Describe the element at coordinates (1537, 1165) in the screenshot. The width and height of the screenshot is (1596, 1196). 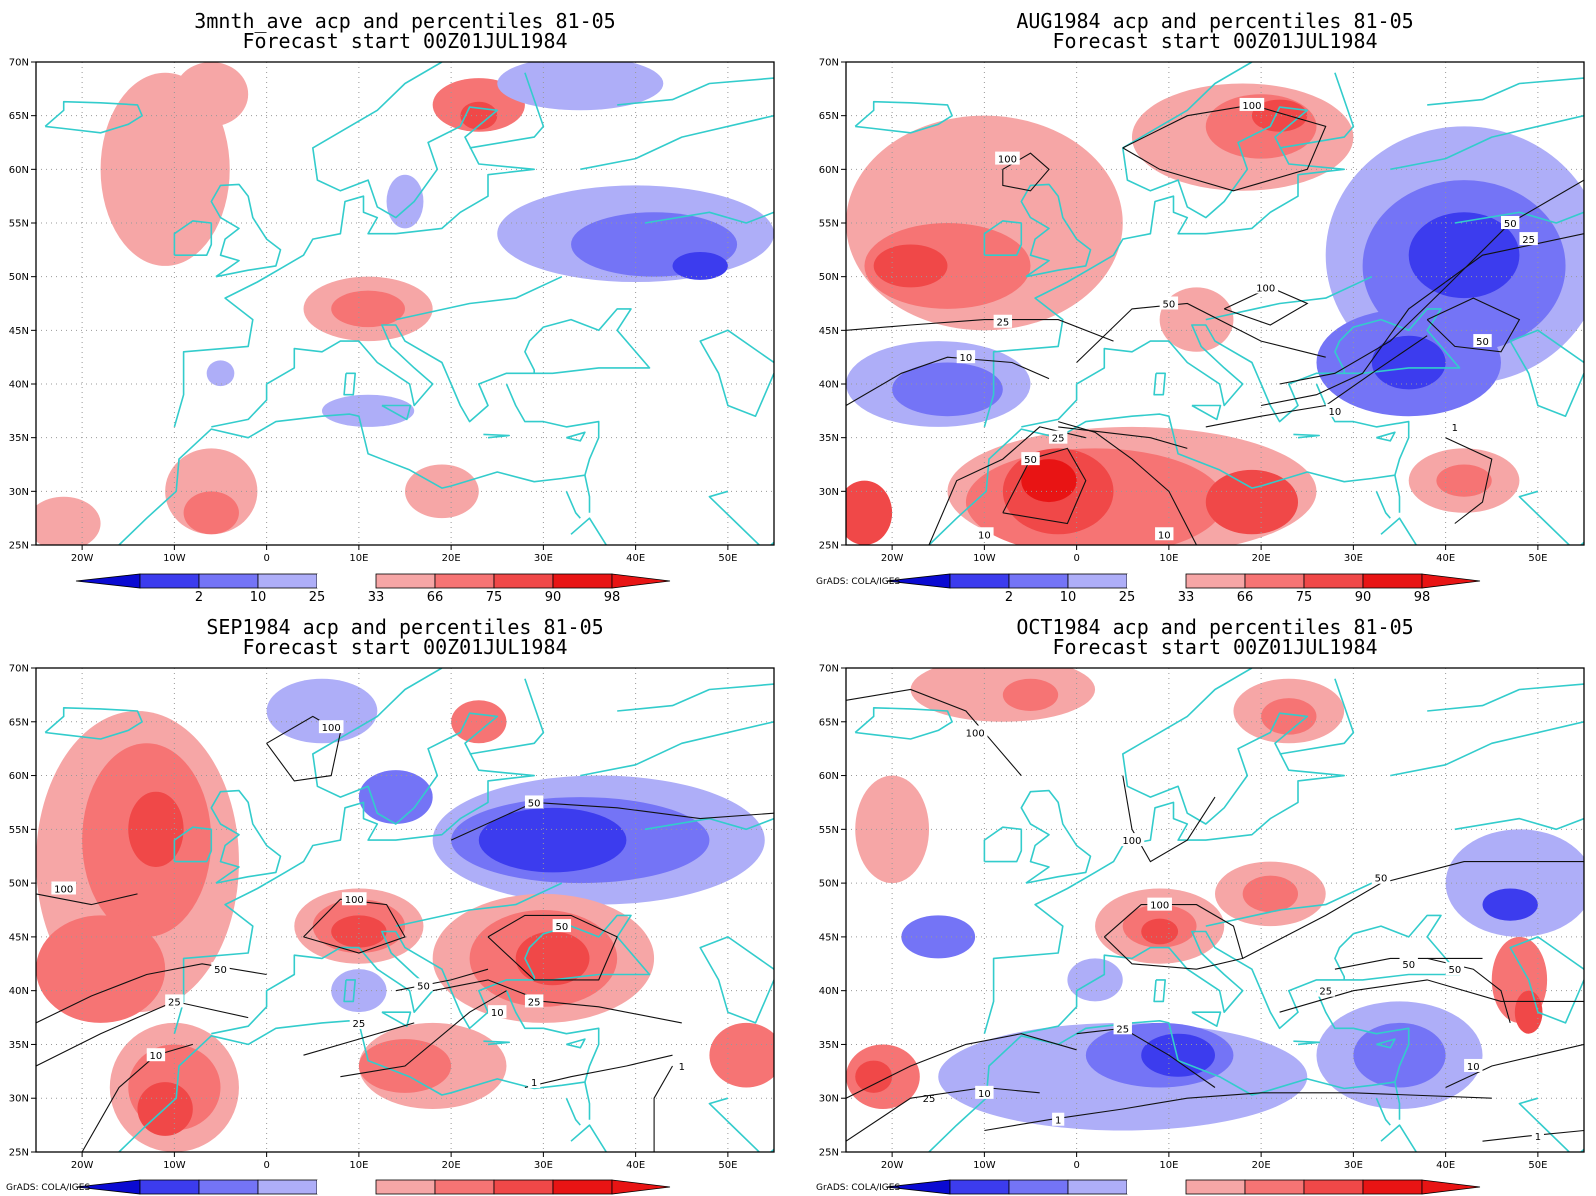
I see `lon-tick-label: 50E` at that location.